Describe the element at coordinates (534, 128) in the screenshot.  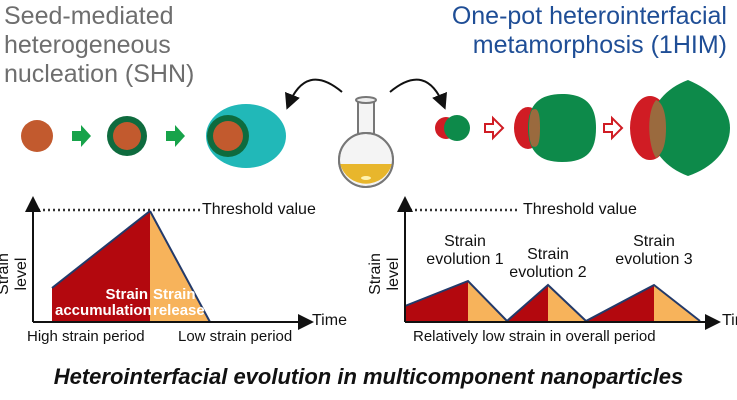
I see `him-particle-2-overlap` at that location.